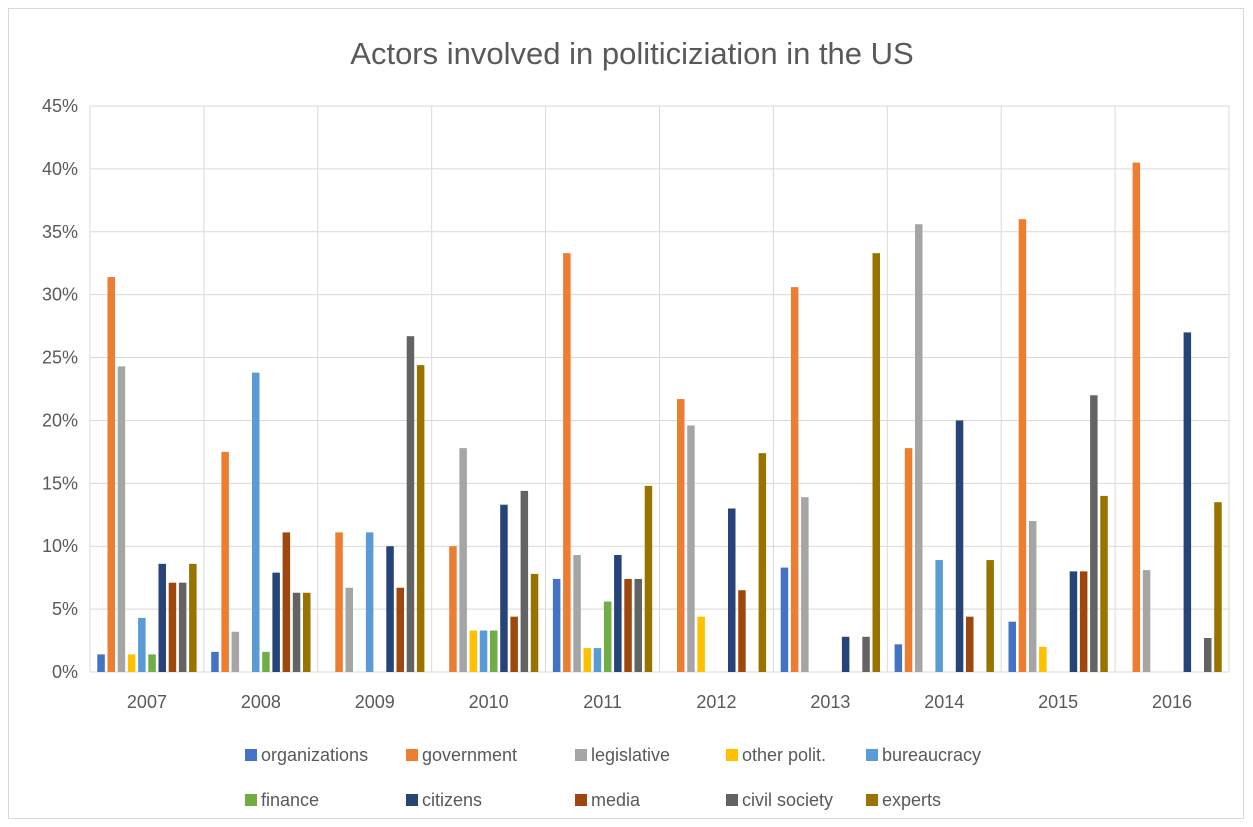 The width and height of the screenshot is (1253, 827). Describe the element at coordinates (616, 800) in the screenshot. I see `legend-label: media` at that location.